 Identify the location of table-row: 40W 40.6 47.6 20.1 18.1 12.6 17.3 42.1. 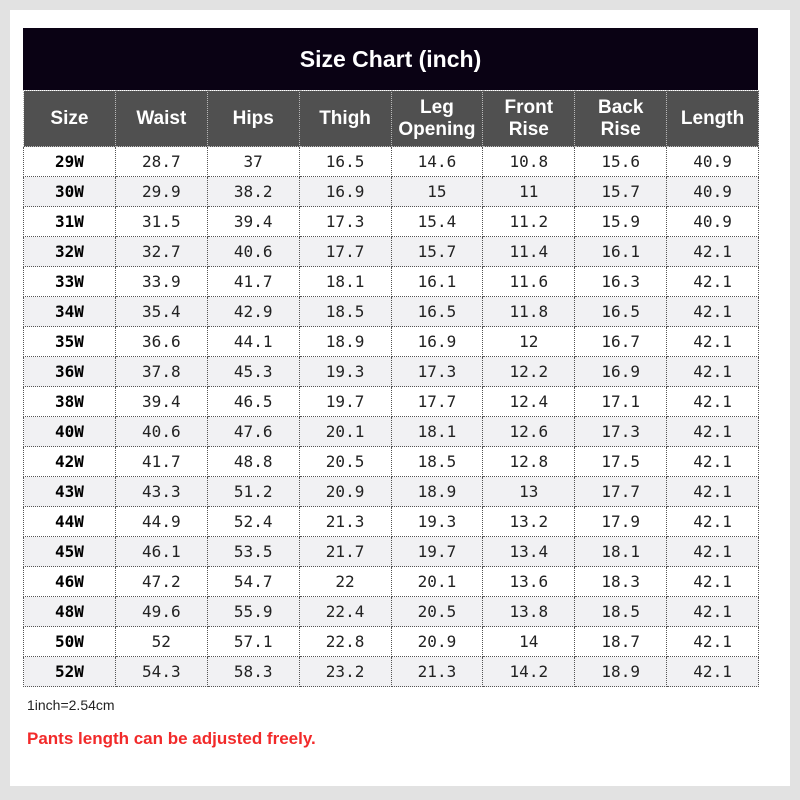
(391, 431).